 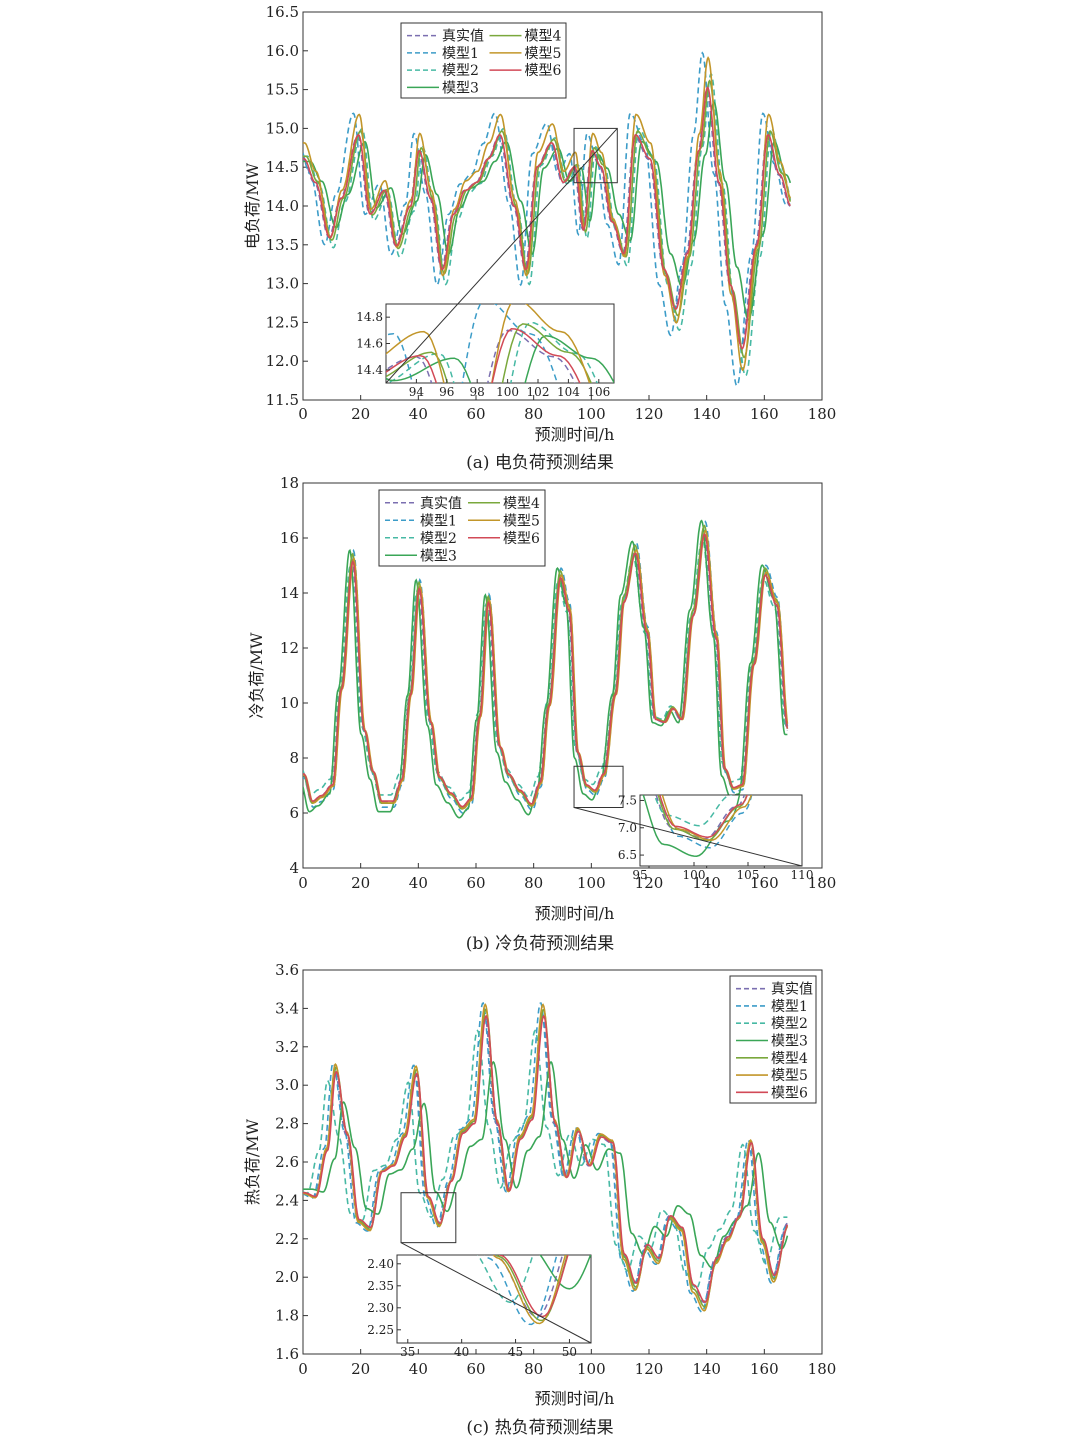 I want to click on series-line-模型4, so click(x=547, y=219).